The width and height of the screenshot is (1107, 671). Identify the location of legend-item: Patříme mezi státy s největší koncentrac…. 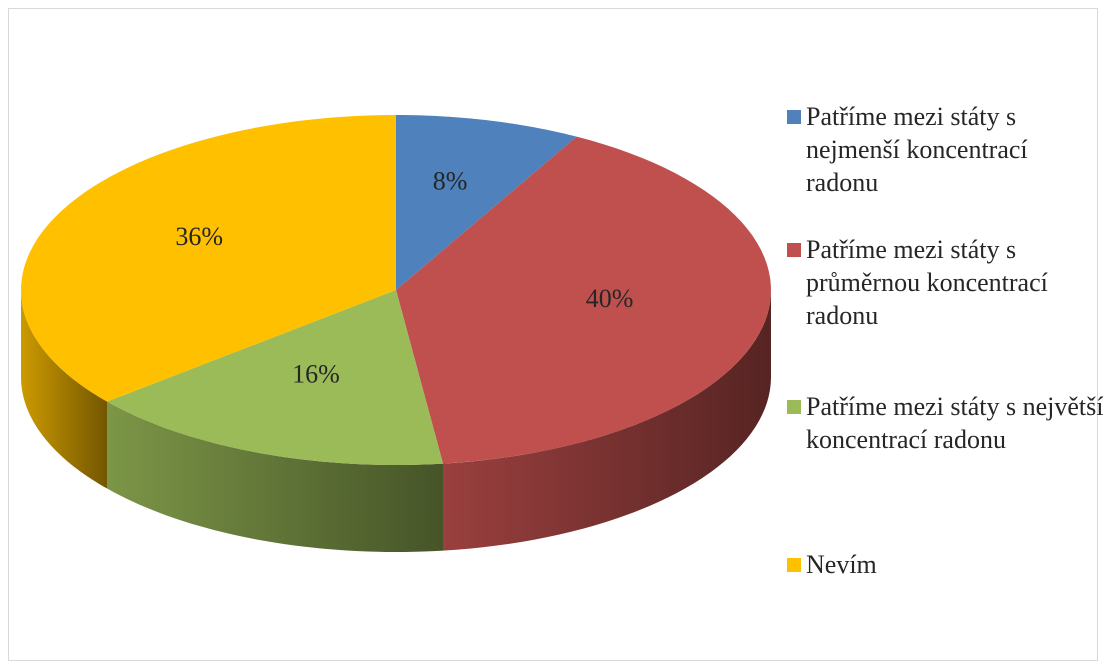
(946, 423).